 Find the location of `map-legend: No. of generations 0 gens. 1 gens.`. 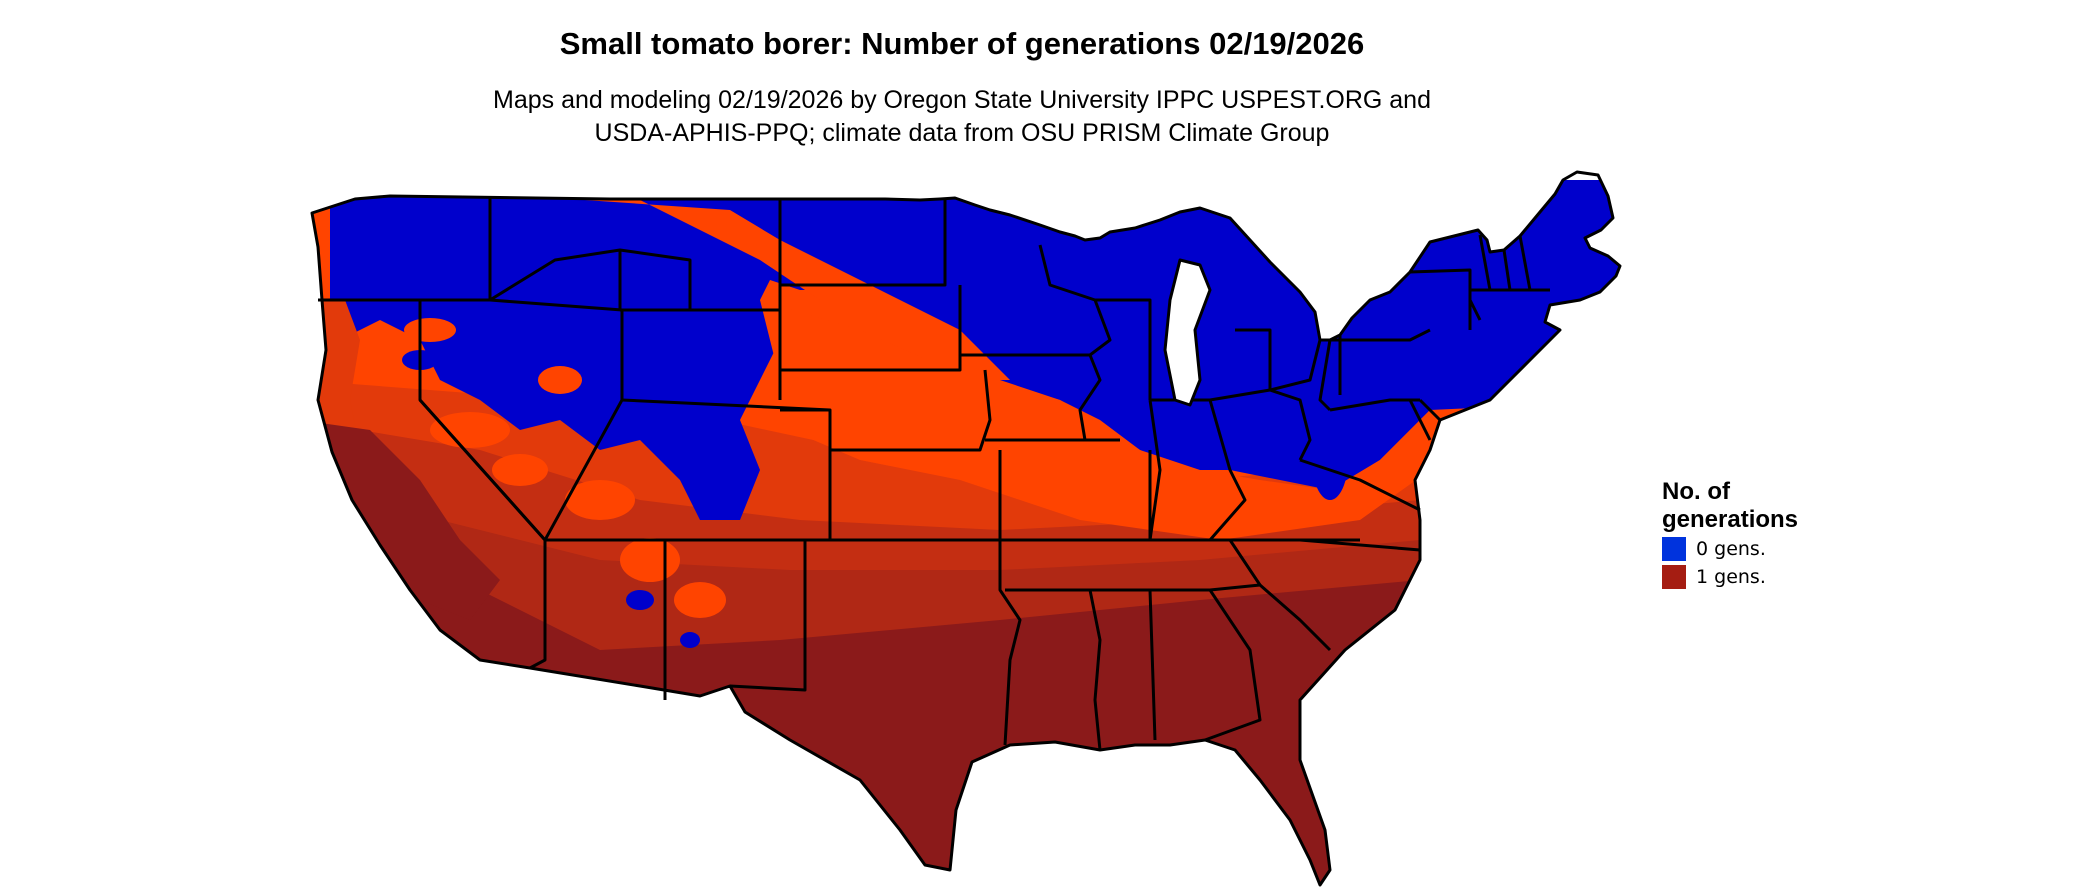

map-legend: No. of generations 0 gens. 1 gens. is located at coordinates (1792, 534).